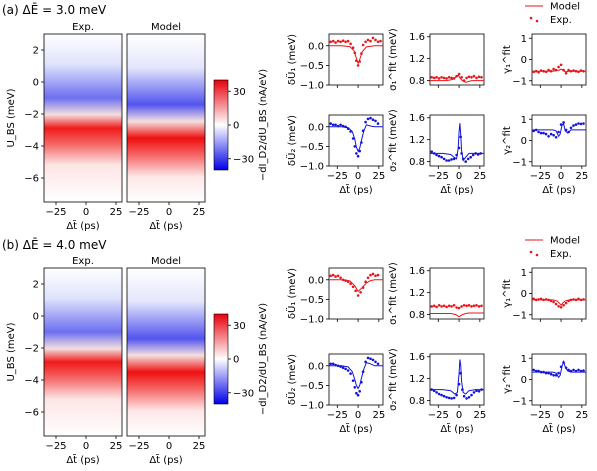 This screenshot has height=471, width=597. What do you see at coordinates (507, 379) in the screenshot?
I see `y-axis-label: γ₂^fit` at bounding box center [507, 379].